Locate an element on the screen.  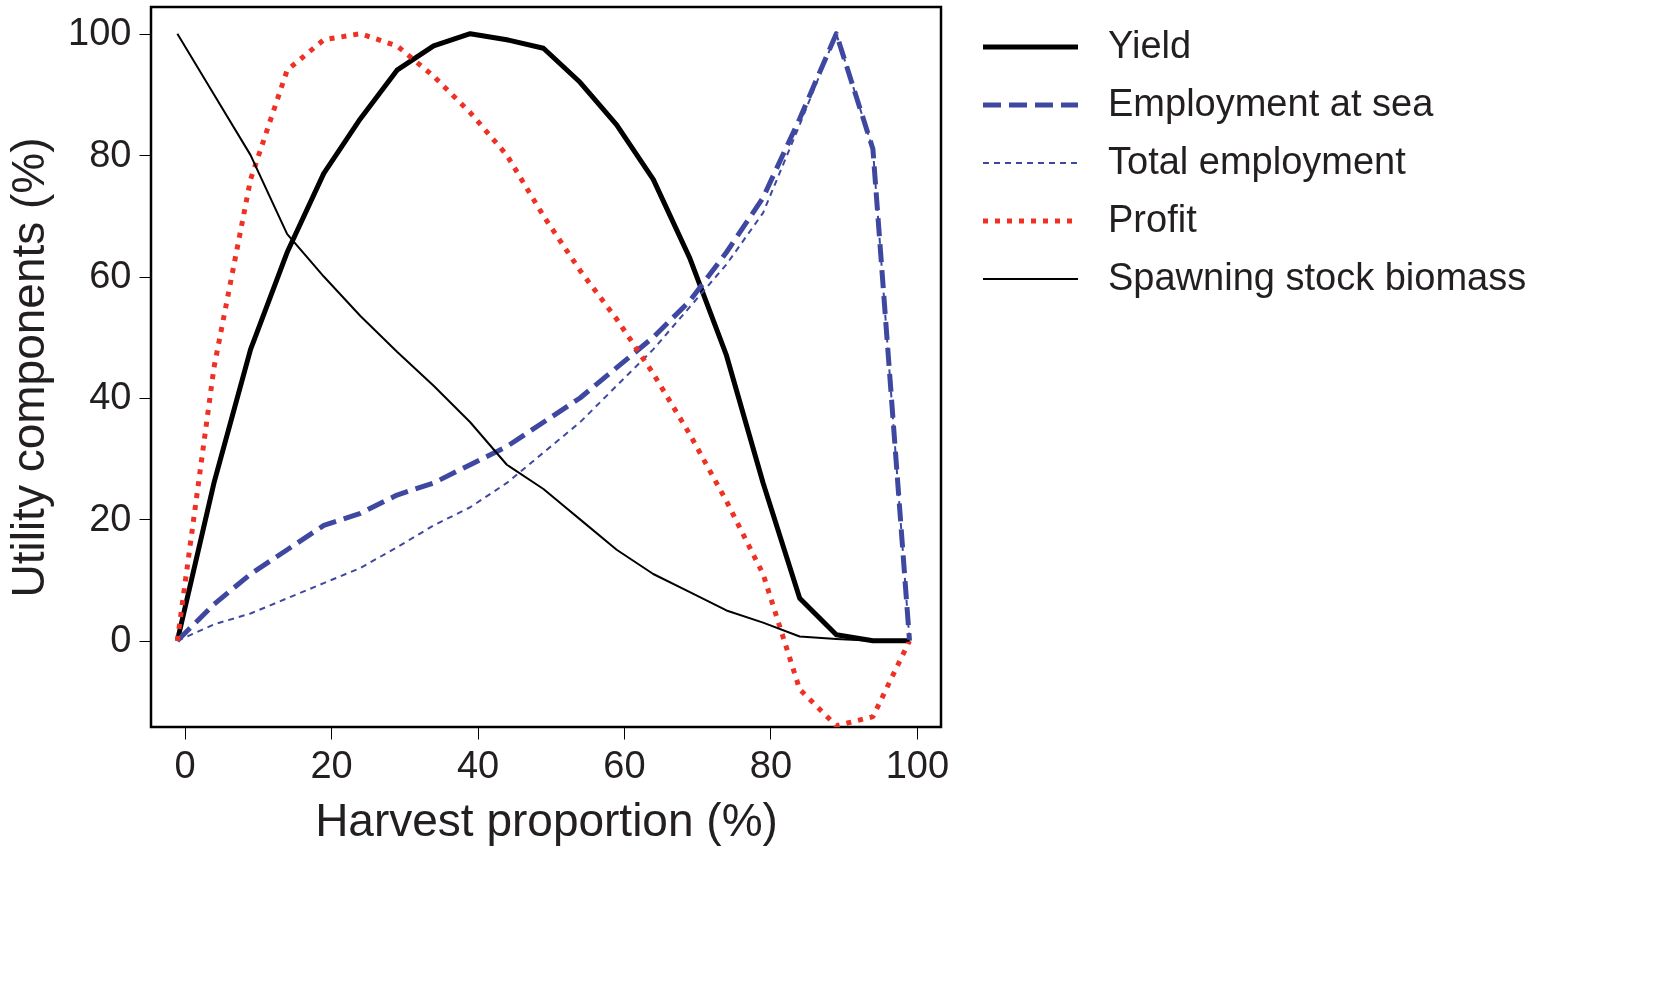
legend-label: Spawning stock biomass is located at coordinates (1317, 277).